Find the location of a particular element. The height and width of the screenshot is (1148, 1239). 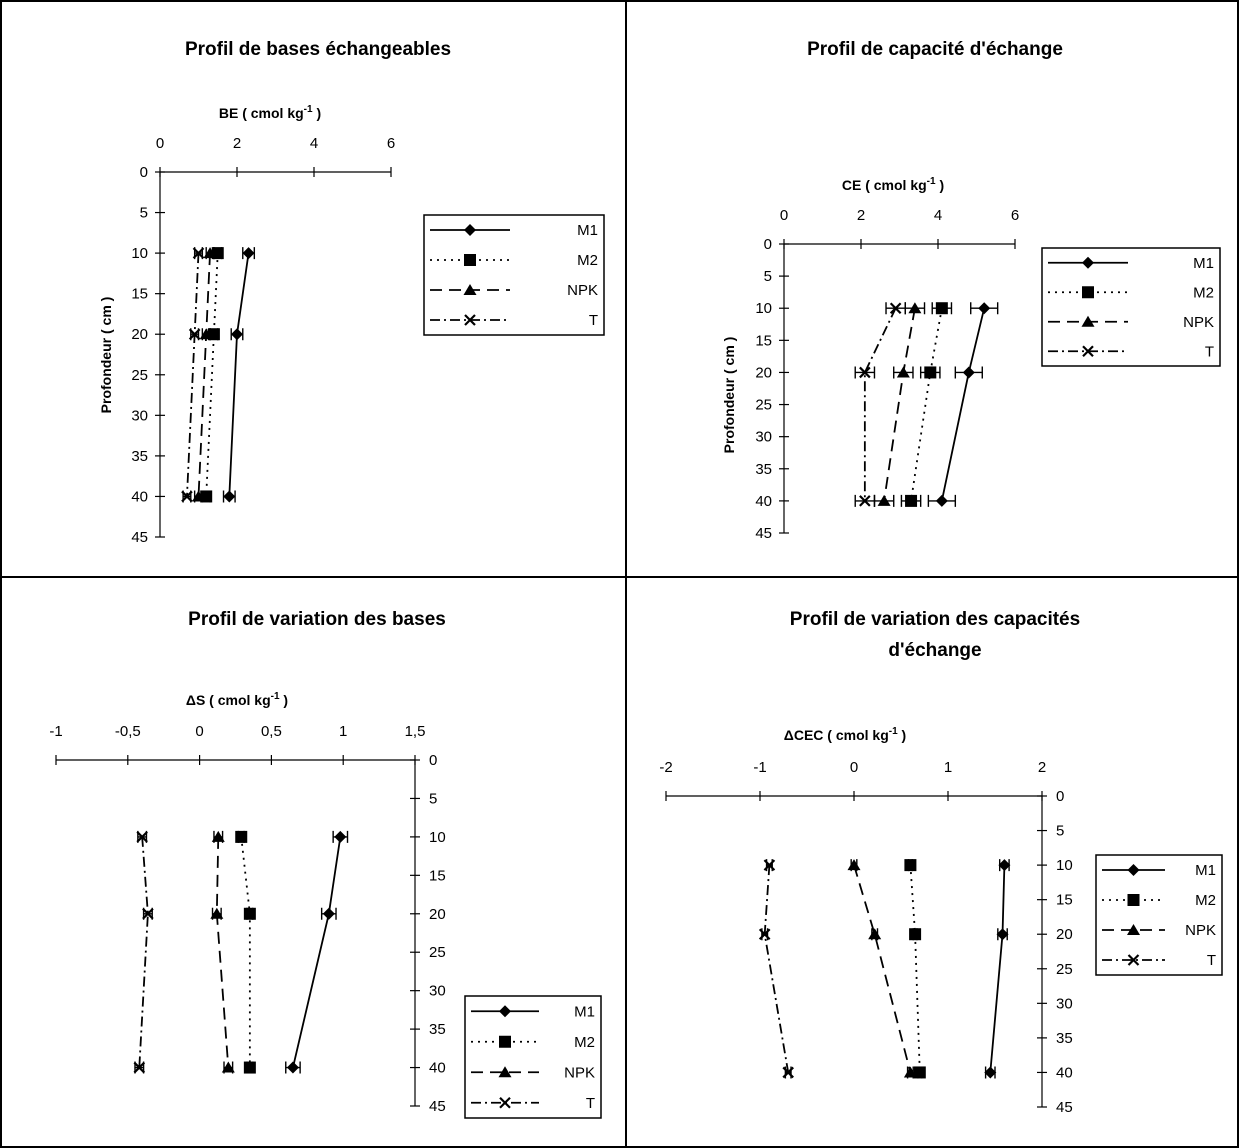

y-tick-label: 25 is located at coordinates (1064, 969).